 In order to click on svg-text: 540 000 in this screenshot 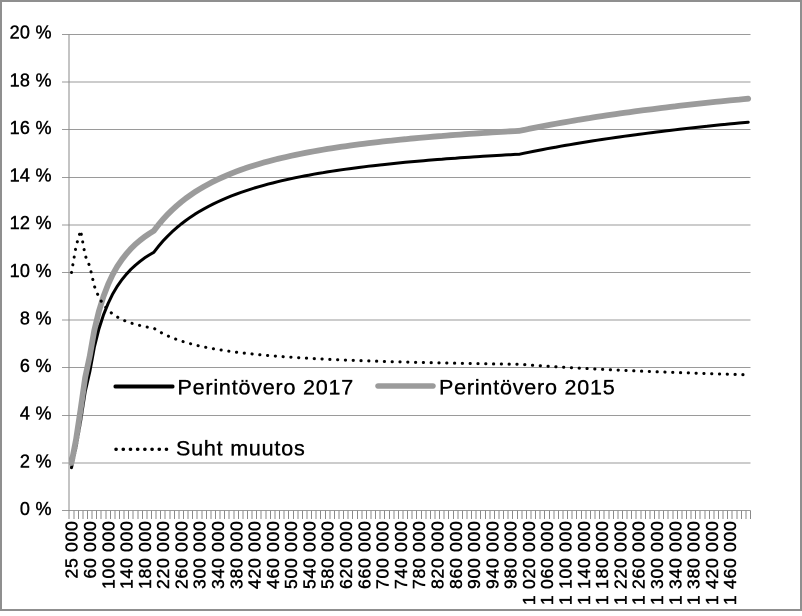, I will do `click(310, 555)`.